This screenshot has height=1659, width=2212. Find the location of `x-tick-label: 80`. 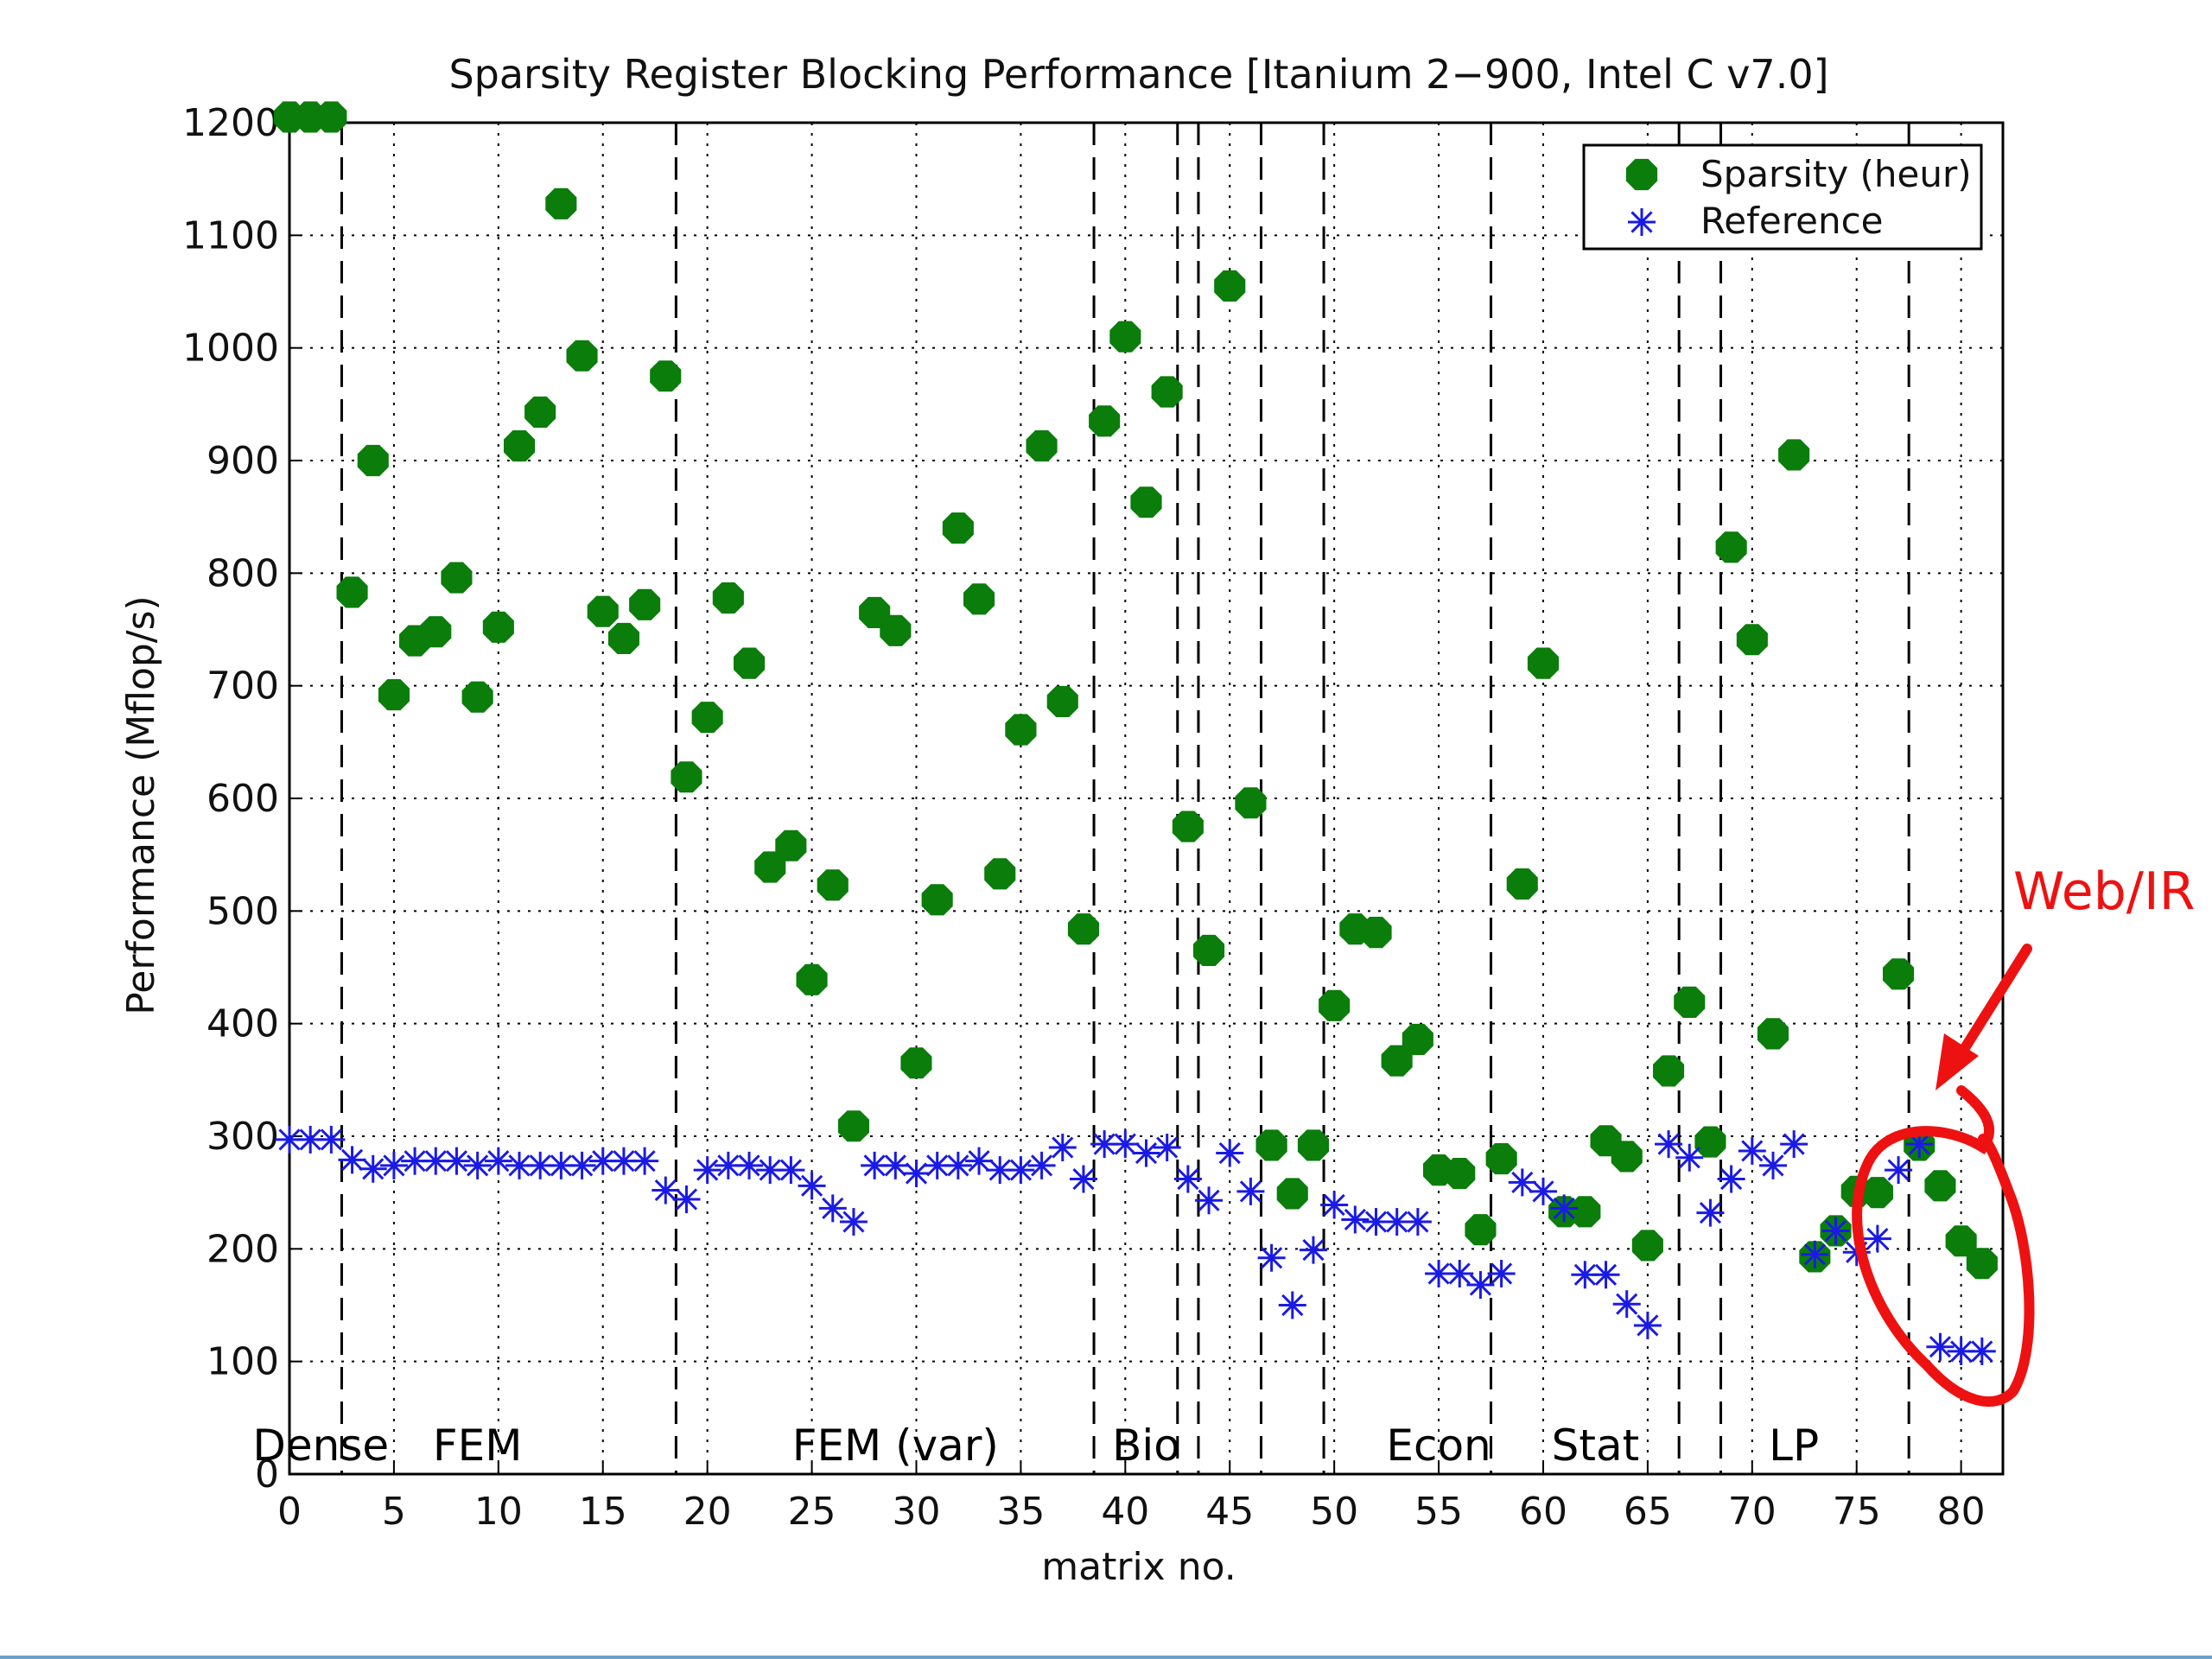

x-tick-label: 80 is located at coordinates (1962, 1512).